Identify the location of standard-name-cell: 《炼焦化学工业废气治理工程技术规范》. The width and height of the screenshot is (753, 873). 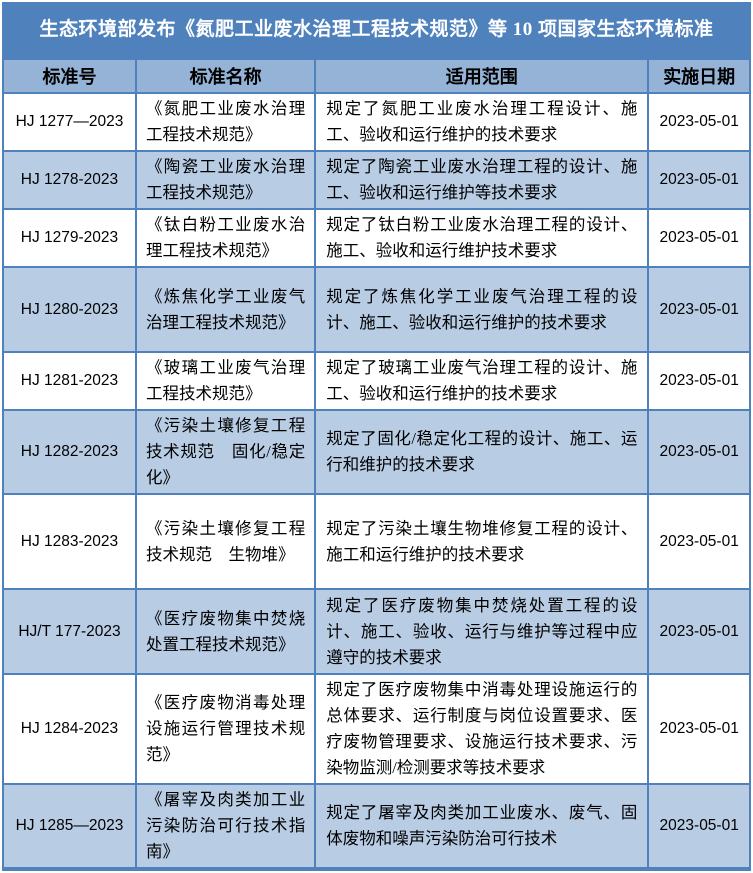
(225, 309).